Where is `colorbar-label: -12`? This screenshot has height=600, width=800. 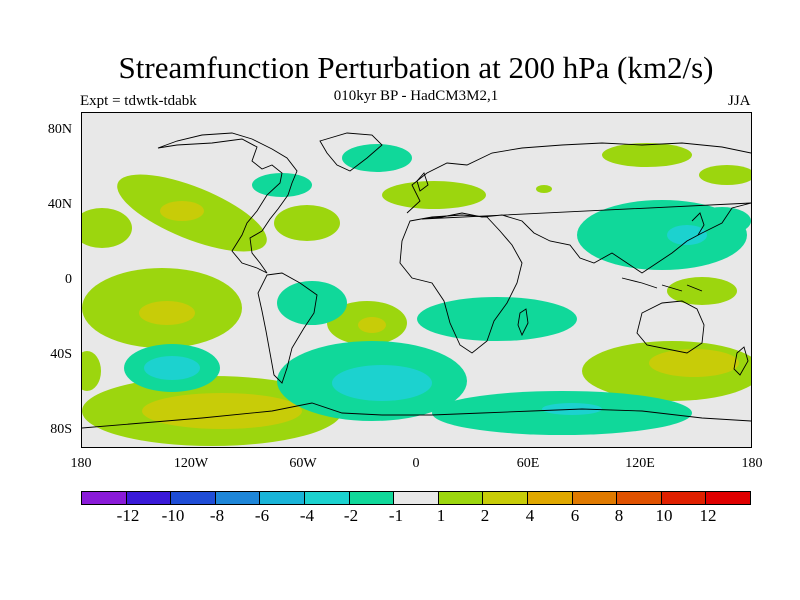 colorbar-label: -12 is located at coordinates (128, 515).